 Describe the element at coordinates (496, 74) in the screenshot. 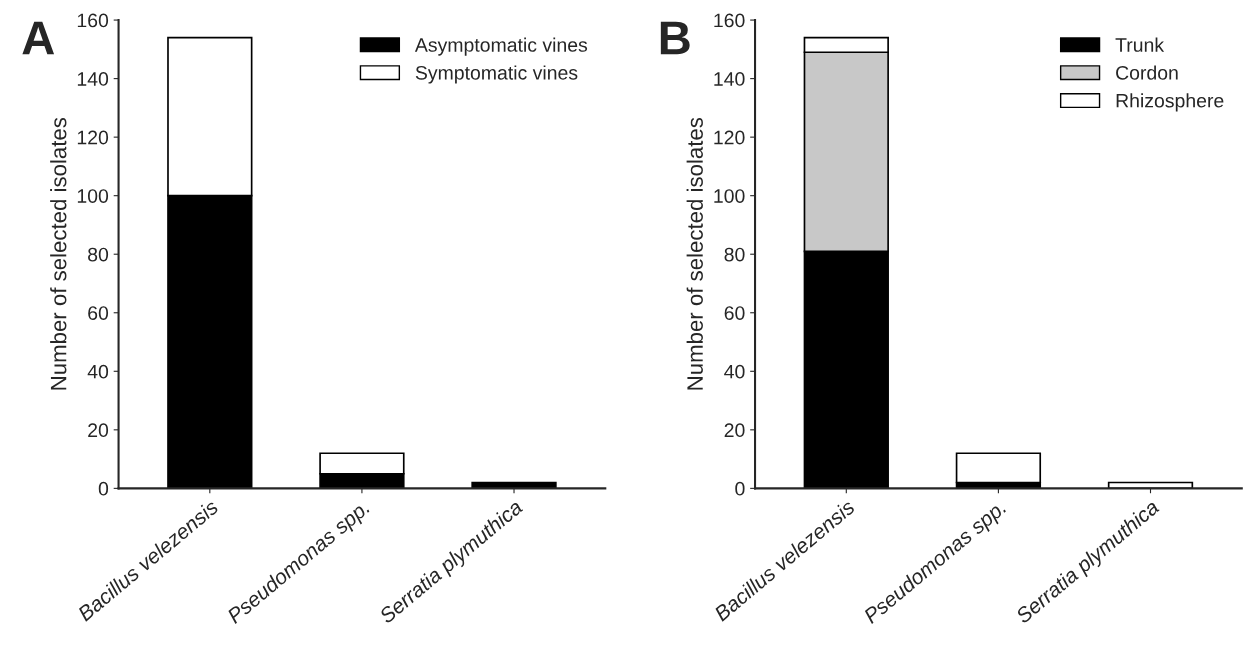

I see `legend-label: Symptomatic vines` at that location.